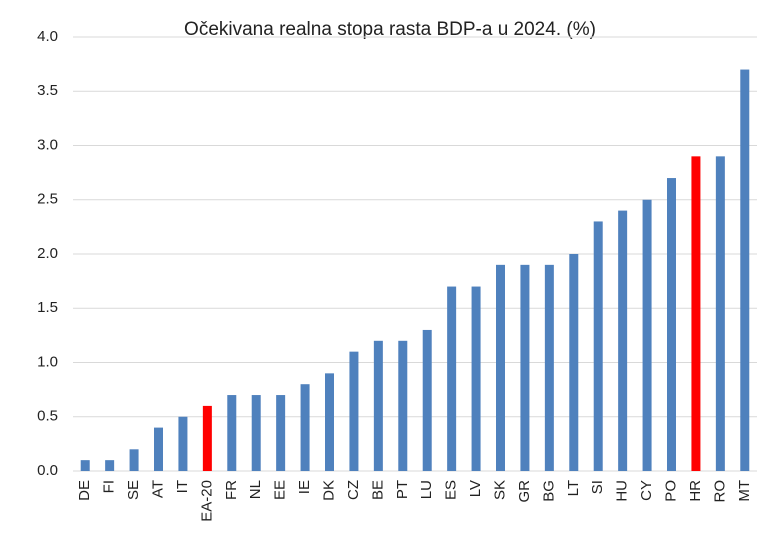 The height and width of the screenshot is (536, 763). Describe the element at coordinates (622, 491) in the screenshot. I see `x-tick-label: HU` at that location.